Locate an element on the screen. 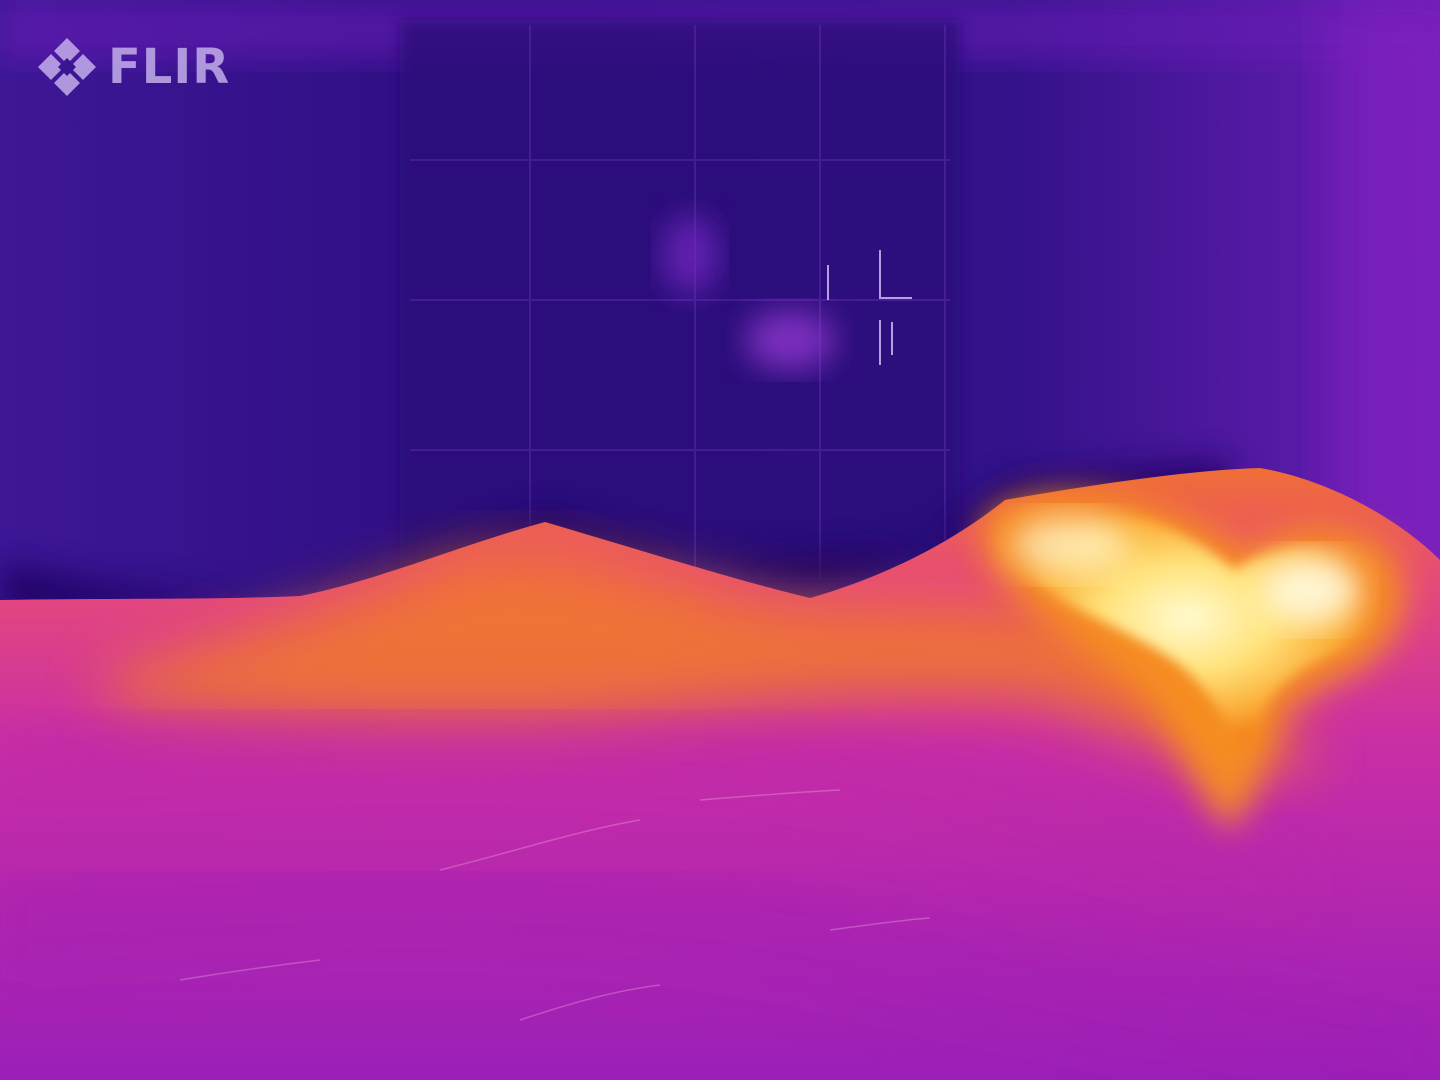 This screenshot has width=1440, height=1080. flir-watermark: FLIR is located at coordinates (133, 67).